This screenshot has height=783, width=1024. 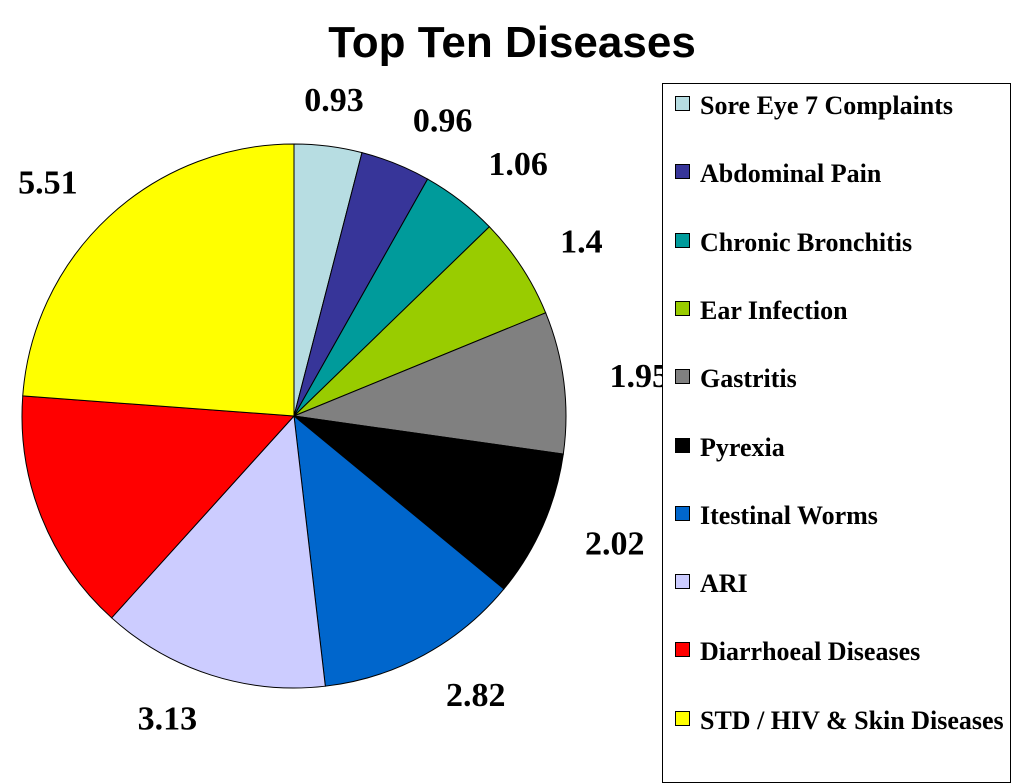 I want to click on legend-label: ARI, so click(x=724, y=584).